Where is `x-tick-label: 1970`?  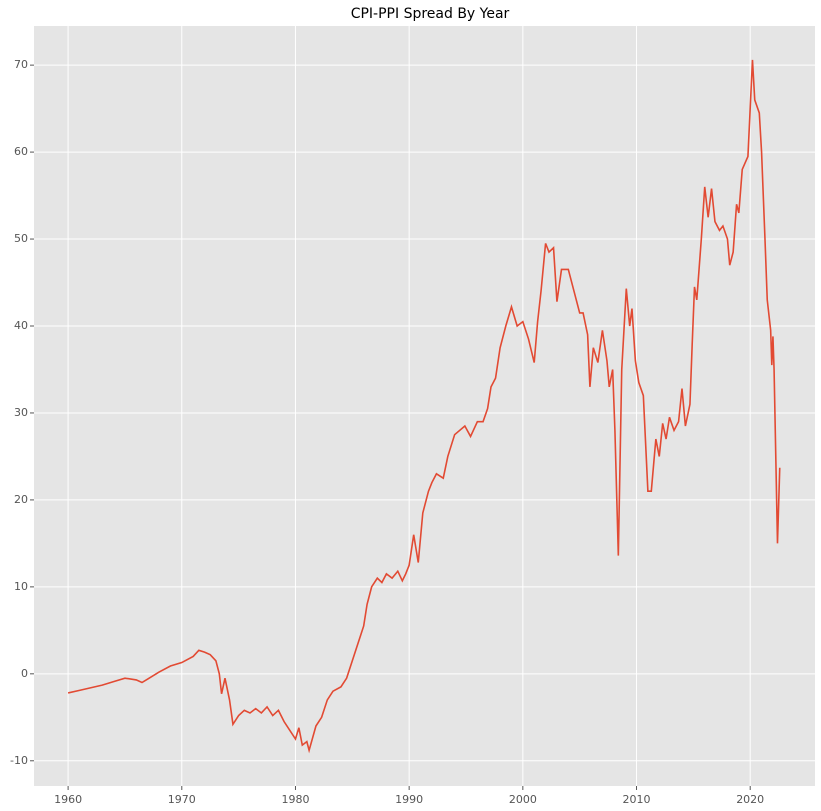
x-tick-label: 1970 is located at coordinates (182, 799).